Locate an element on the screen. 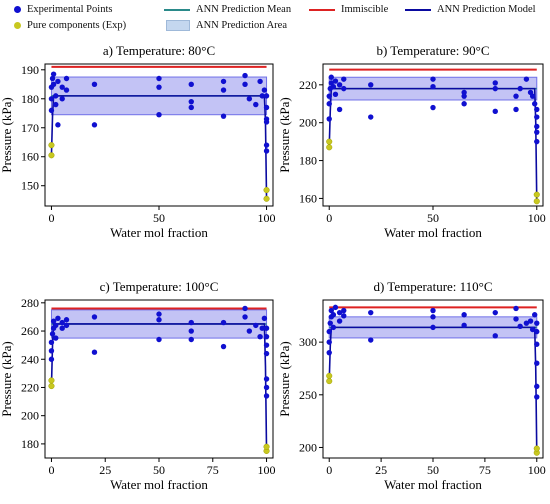 This screenshot has width=550, height=504. panel-a-model-line is located at coordinates (159, 147).